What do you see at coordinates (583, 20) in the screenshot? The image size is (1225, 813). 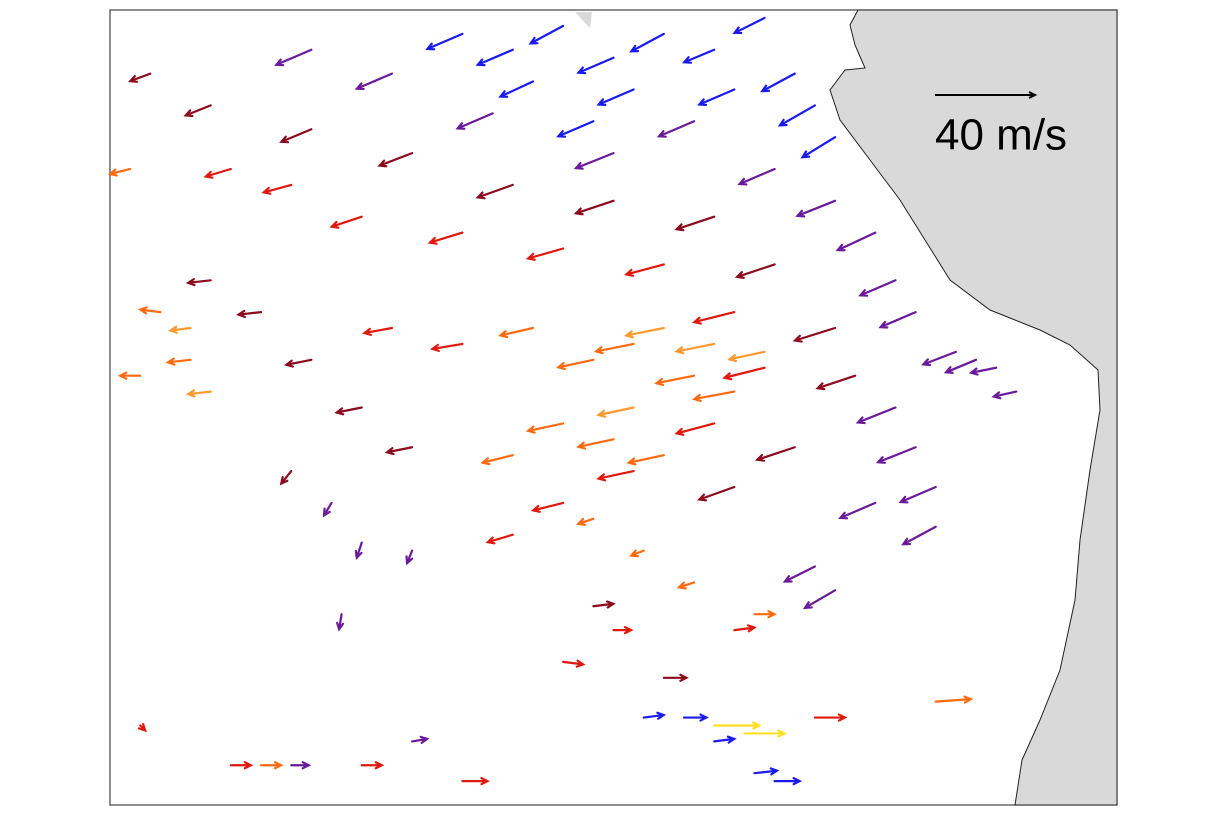 I see `land-islet` at bounding box center [583, 20].